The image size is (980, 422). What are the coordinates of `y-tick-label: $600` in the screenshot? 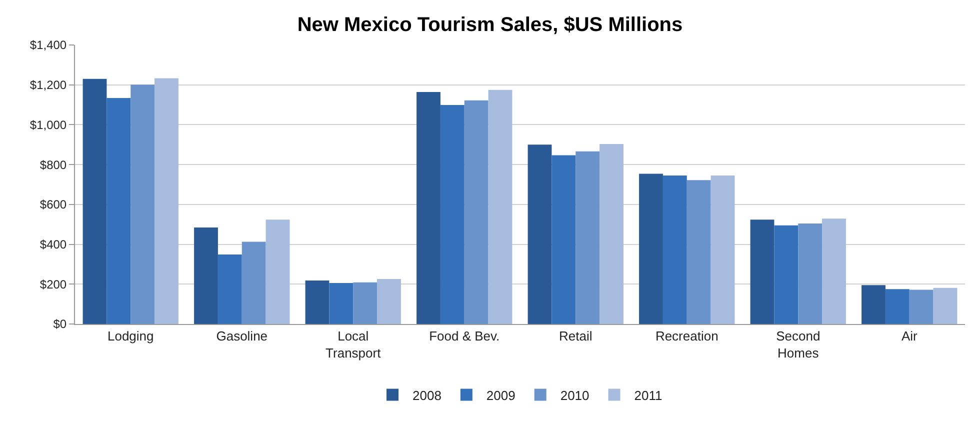 It's located at (53, 205).